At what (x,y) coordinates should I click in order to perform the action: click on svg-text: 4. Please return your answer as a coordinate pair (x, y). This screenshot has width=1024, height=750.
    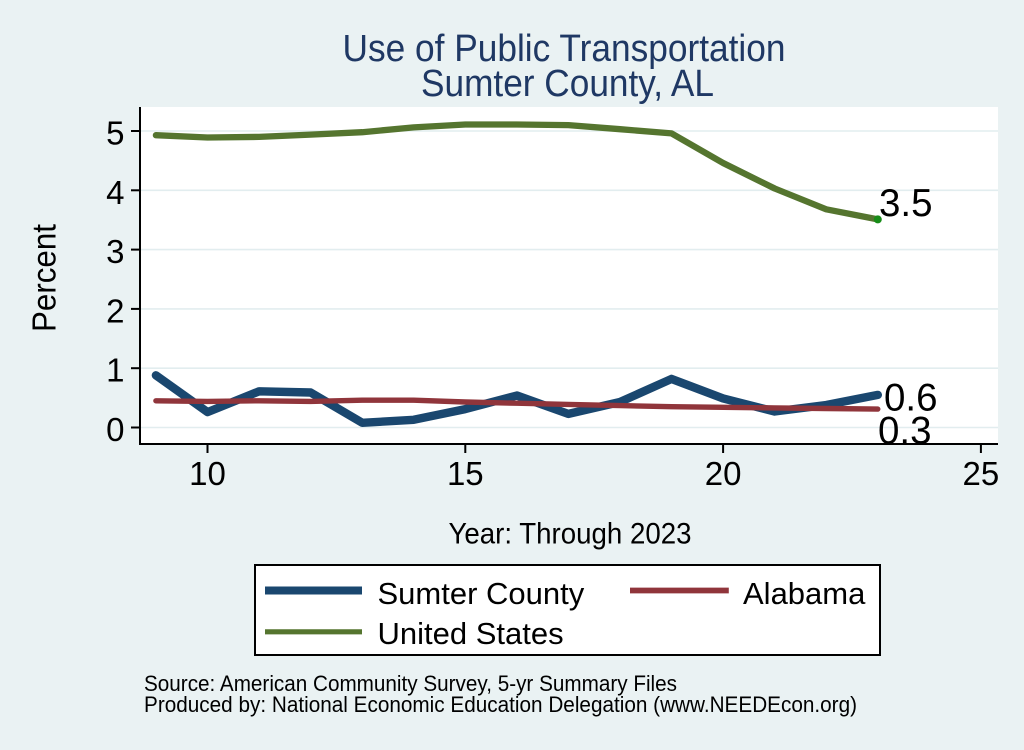
    Looking at the image, I should click on (115, 192).